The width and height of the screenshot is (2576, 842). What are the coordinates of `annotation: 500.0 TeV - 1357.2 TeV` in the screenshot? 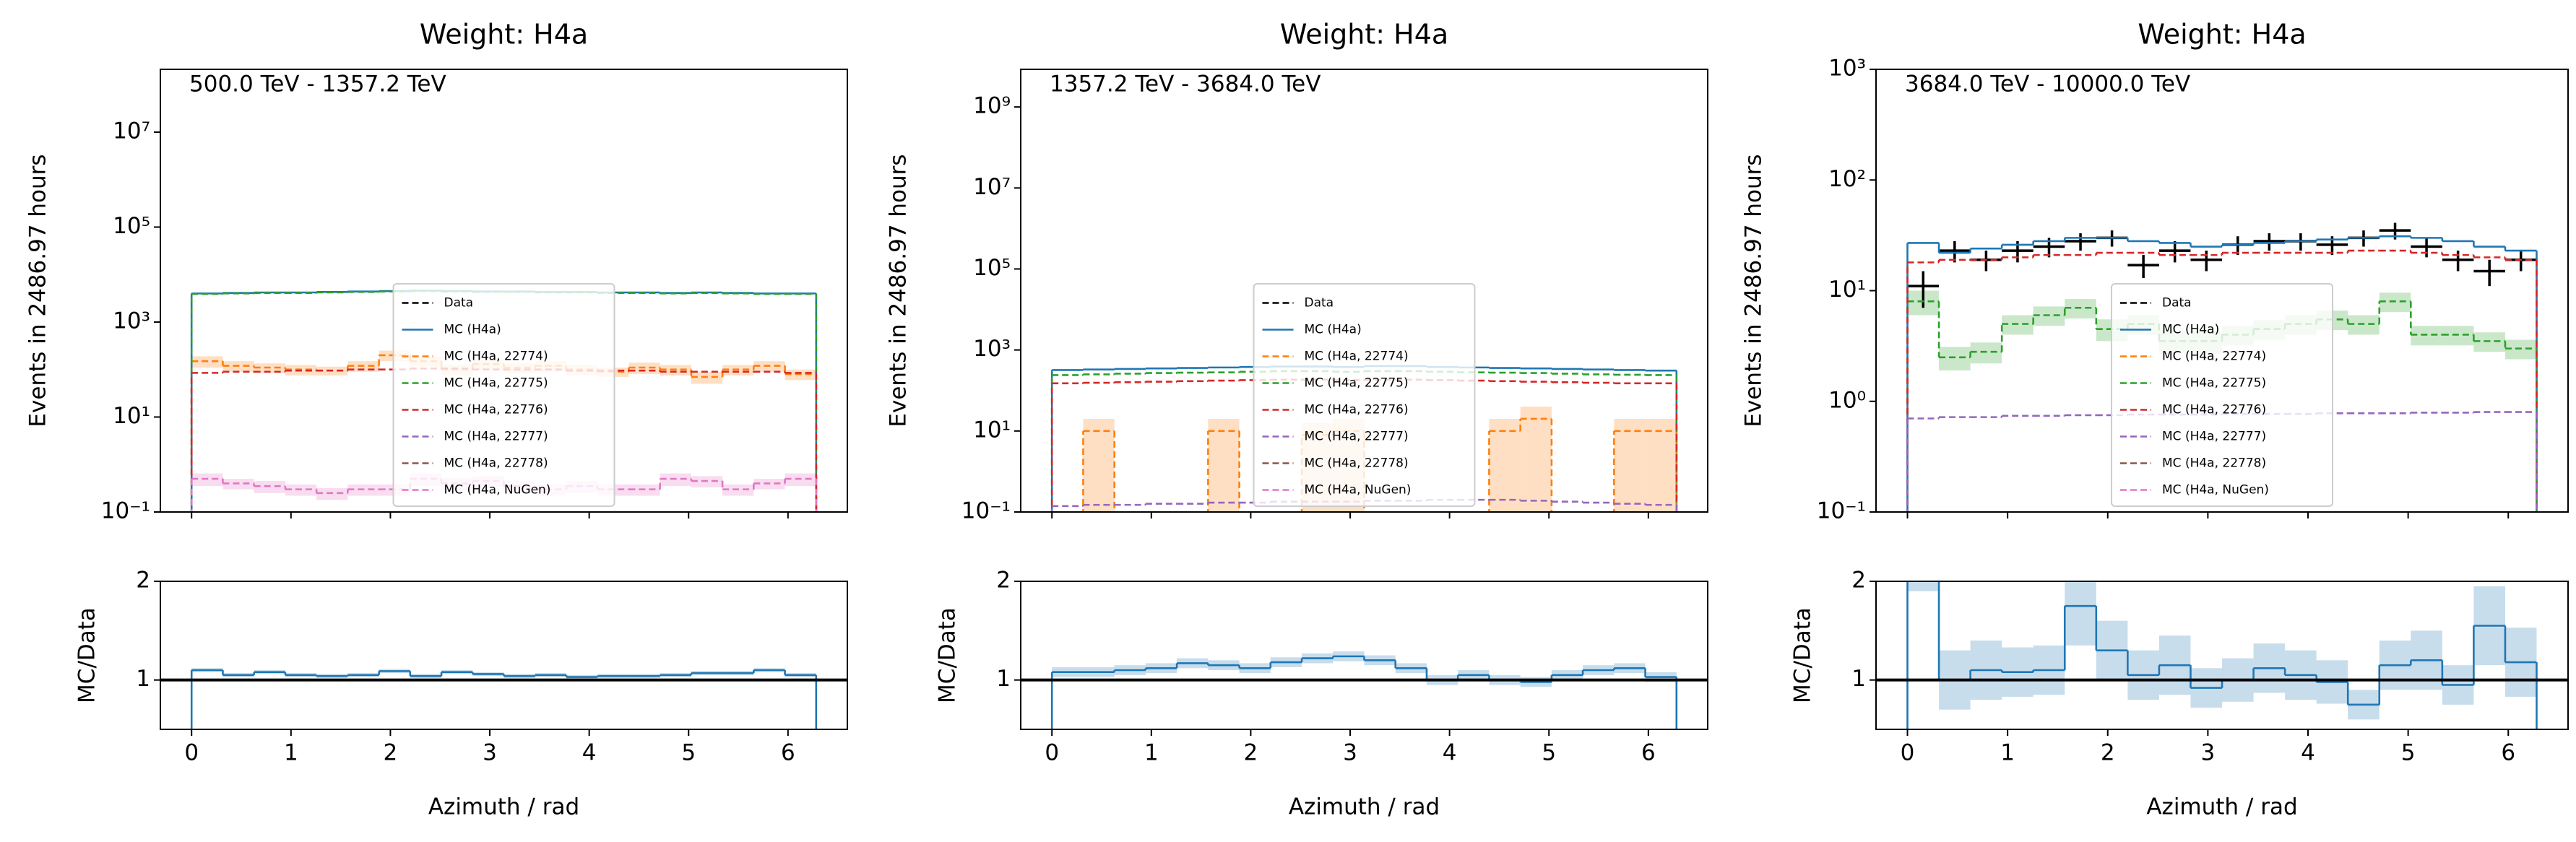 It's located at (318, 84).